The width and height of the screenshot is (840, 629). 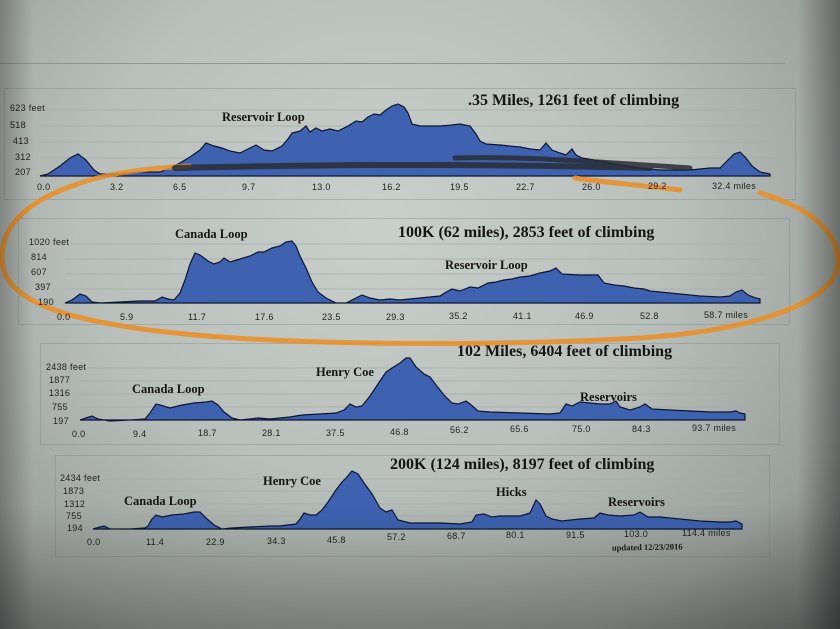 I want to click on x-tick: 41.1, so click(x=522, y=316).